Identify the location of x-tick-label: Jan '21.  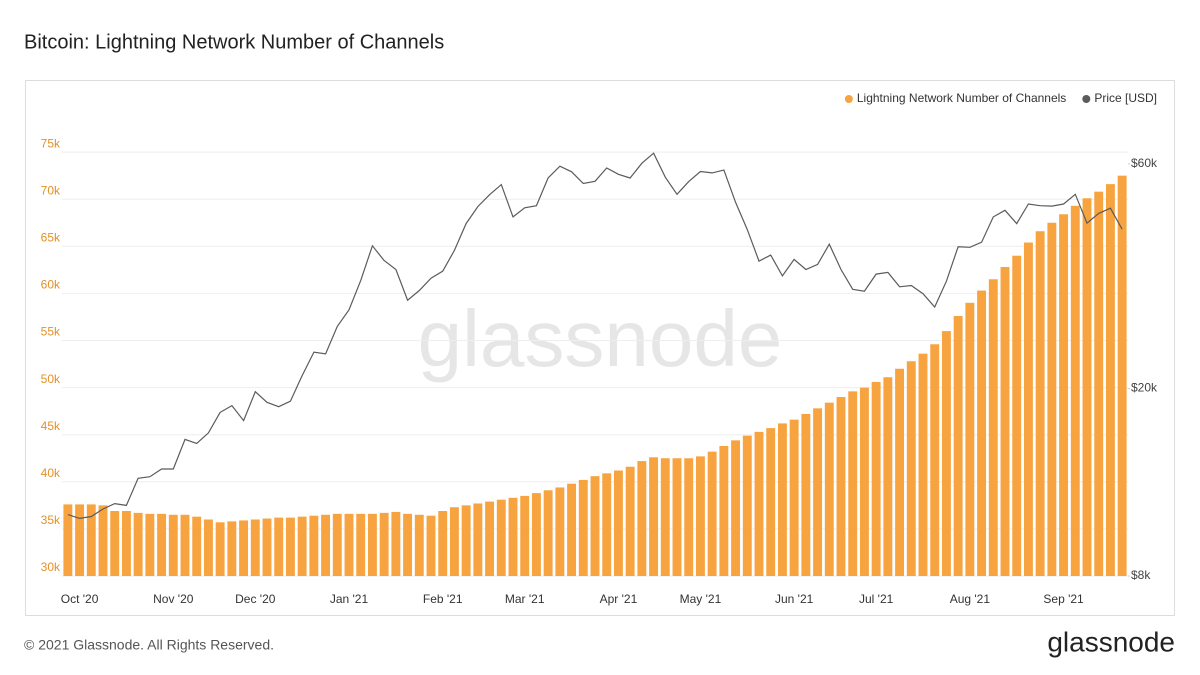
(349, 599).